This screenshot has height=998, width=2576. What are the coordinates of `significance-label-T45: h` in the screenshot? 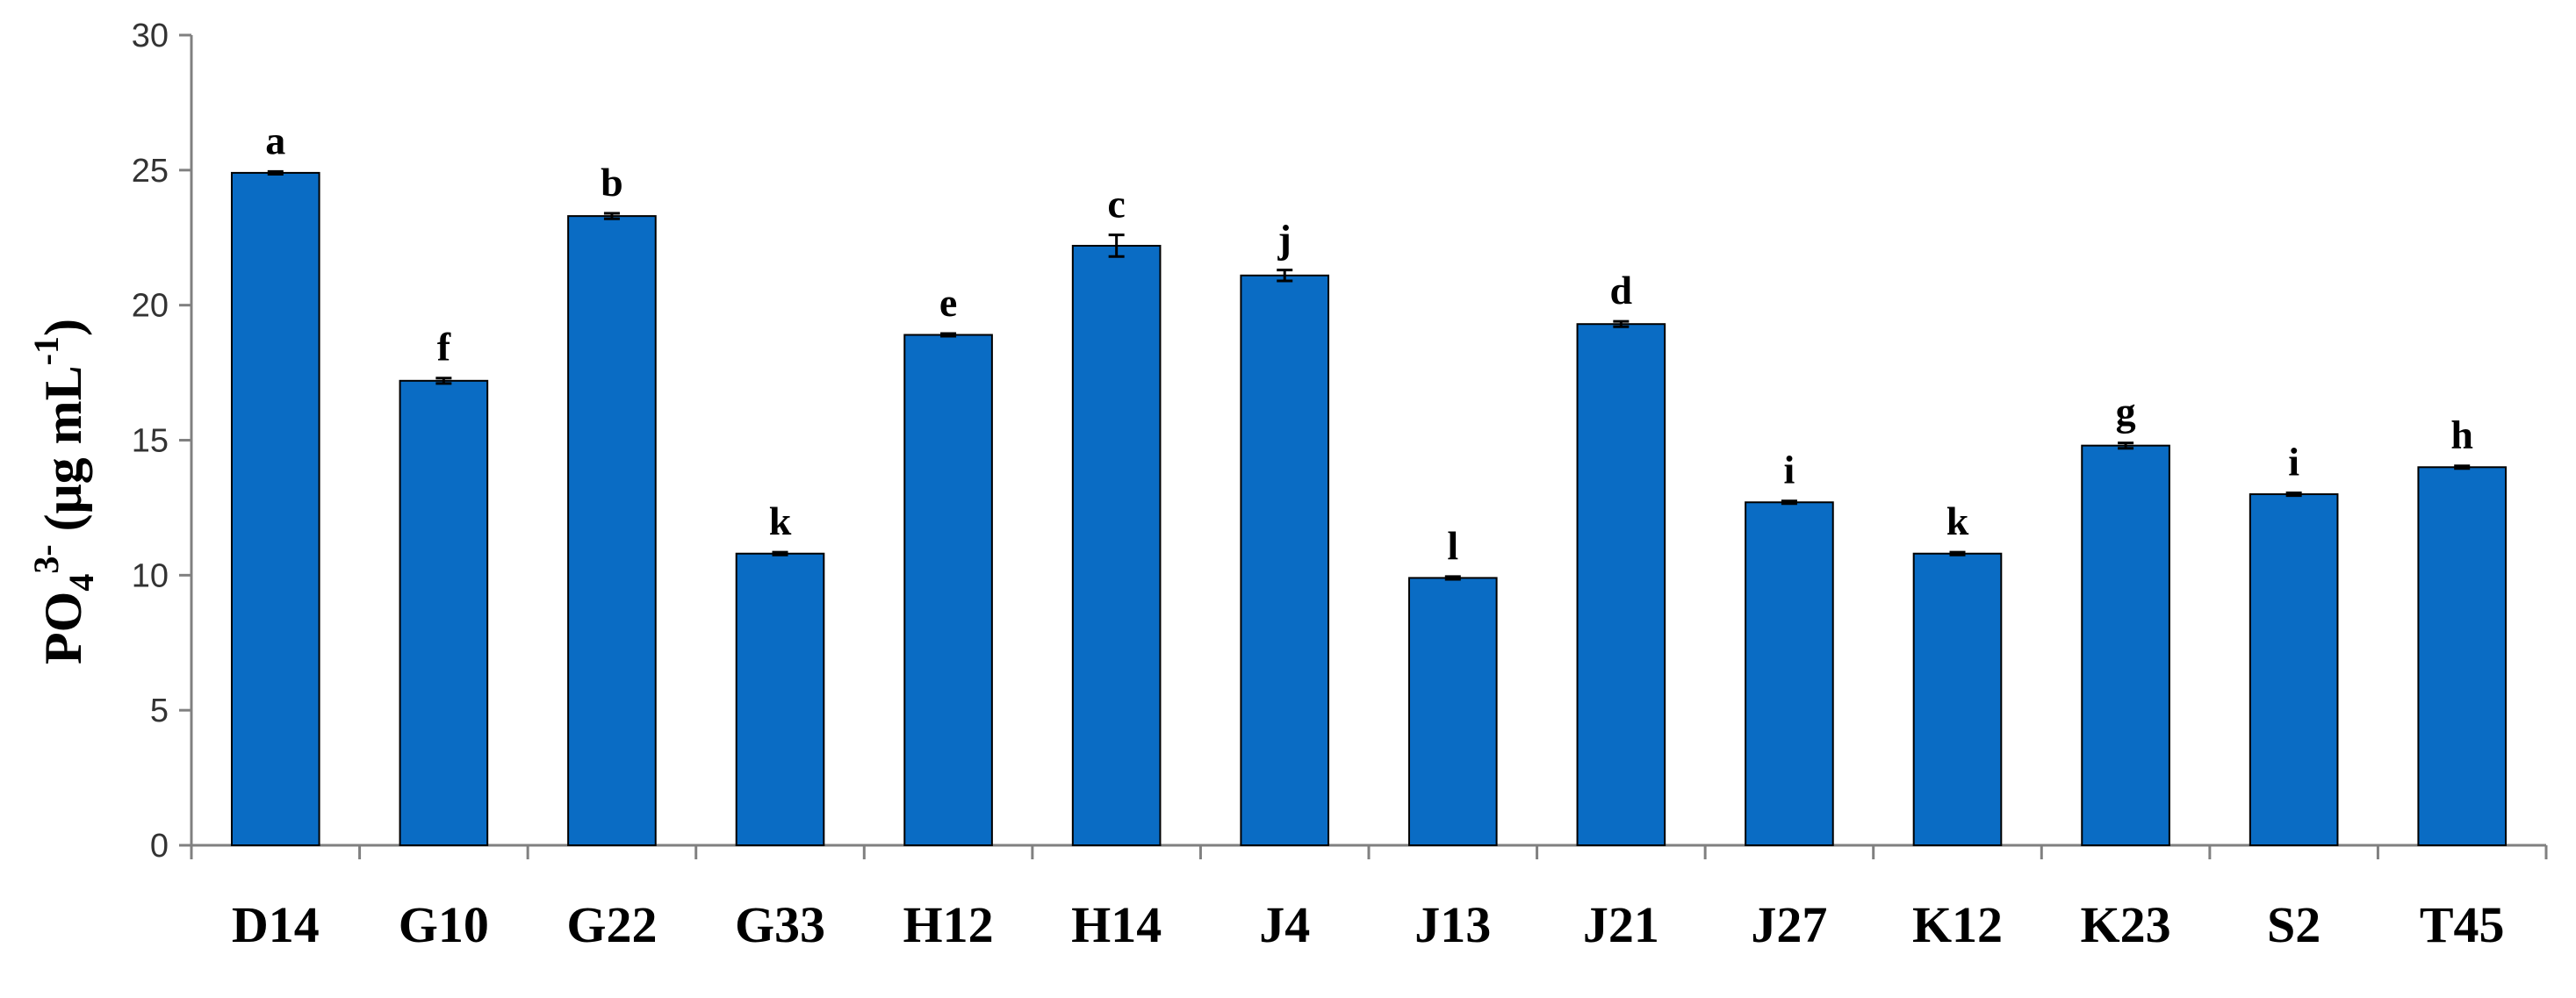 It's located at (2461, 435).